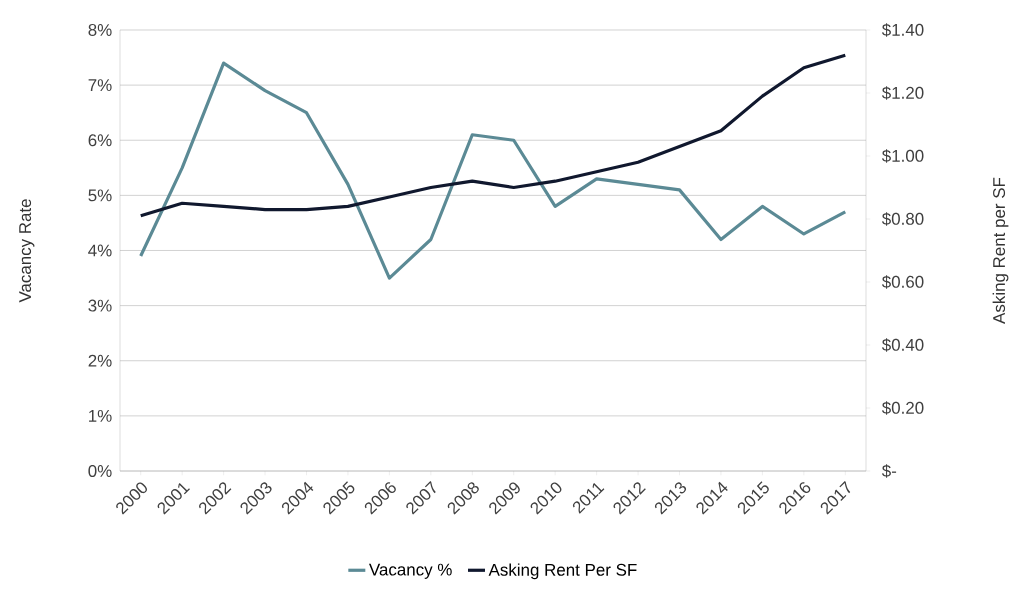 This screenshot has height=589, width=1026. I want to click on y2-tick-label: $0.80, so click(902, 219).